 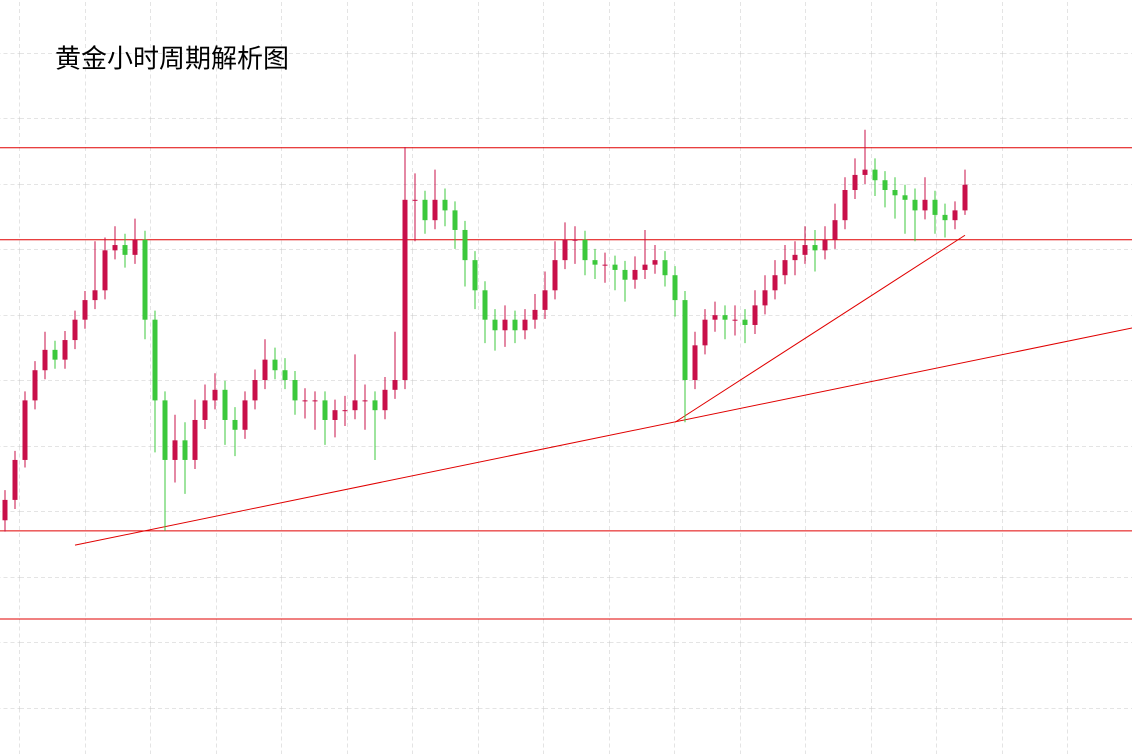 What do you see at coordinates (172, 60) in the screenshot?
I see `chart-title: 黄金小时周期解析图` at bounding box center [172, 60].